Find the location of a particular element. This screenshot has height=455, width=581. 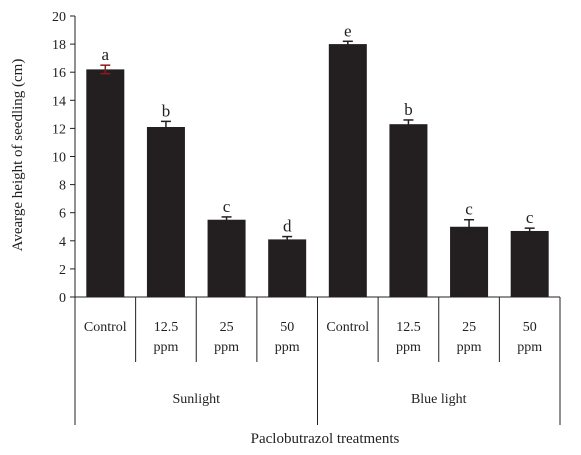

y-tick-label: 4 is located at coordinates (62, 242).